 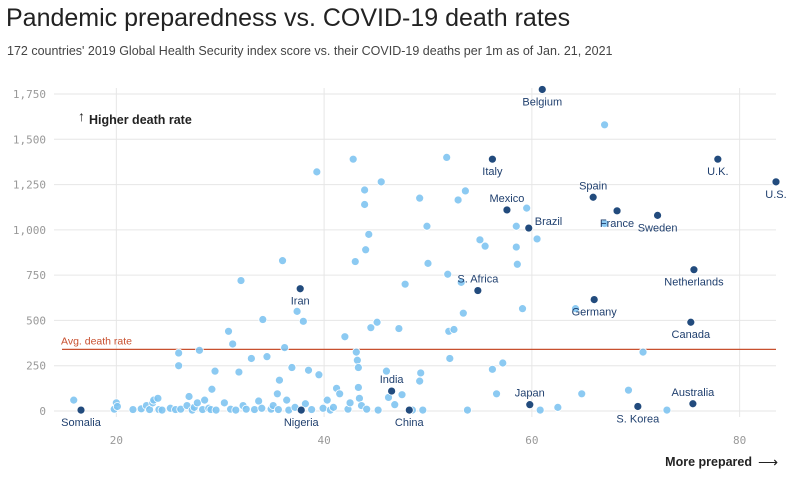 What do you see at coordinates (410, 423) in the screenshot?
I see `highlighted-label: China` at bounding box center [410, 423].